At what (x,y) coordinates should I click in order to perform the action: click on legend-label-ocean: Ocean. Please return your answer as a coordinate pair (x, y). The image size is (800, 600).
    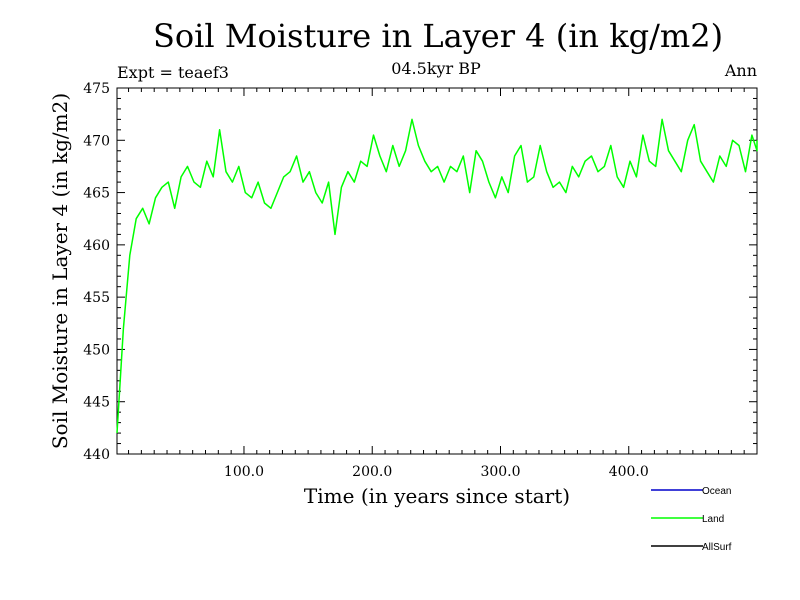
    Looking at the image, I should click on (716, 491).